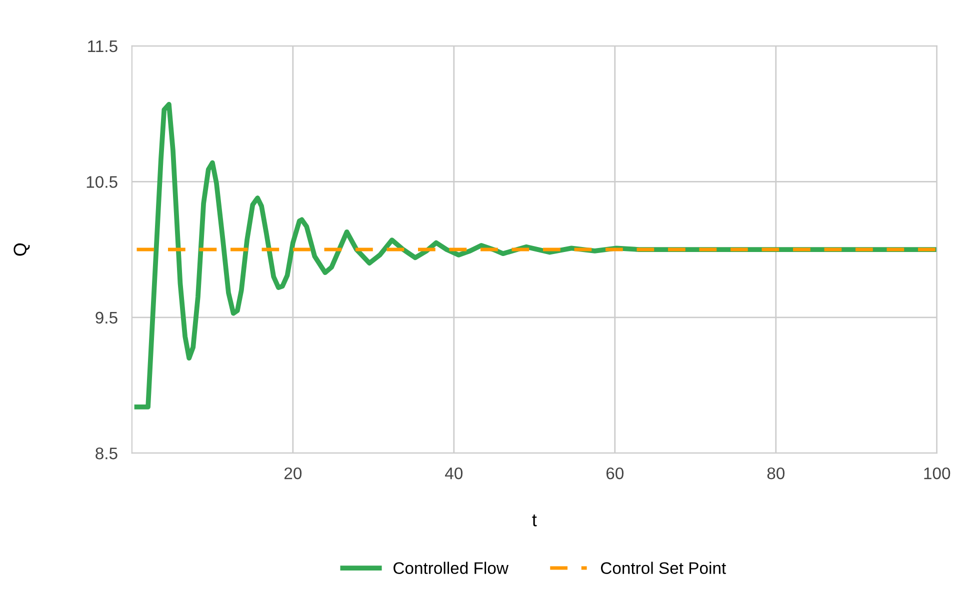 This screenshot has height=597, width=956. What do you see at coordinates (937, 473) in the screenshot?
I see `x-tick-label: 100` at bounding box center [937, 473].